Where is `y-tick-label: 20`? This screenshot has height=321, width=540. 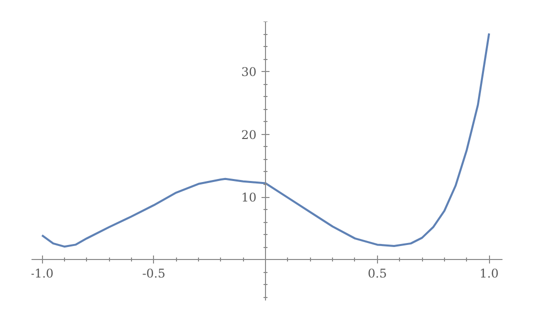 y-tick-label: 20 is located at coordinates (249, 135).